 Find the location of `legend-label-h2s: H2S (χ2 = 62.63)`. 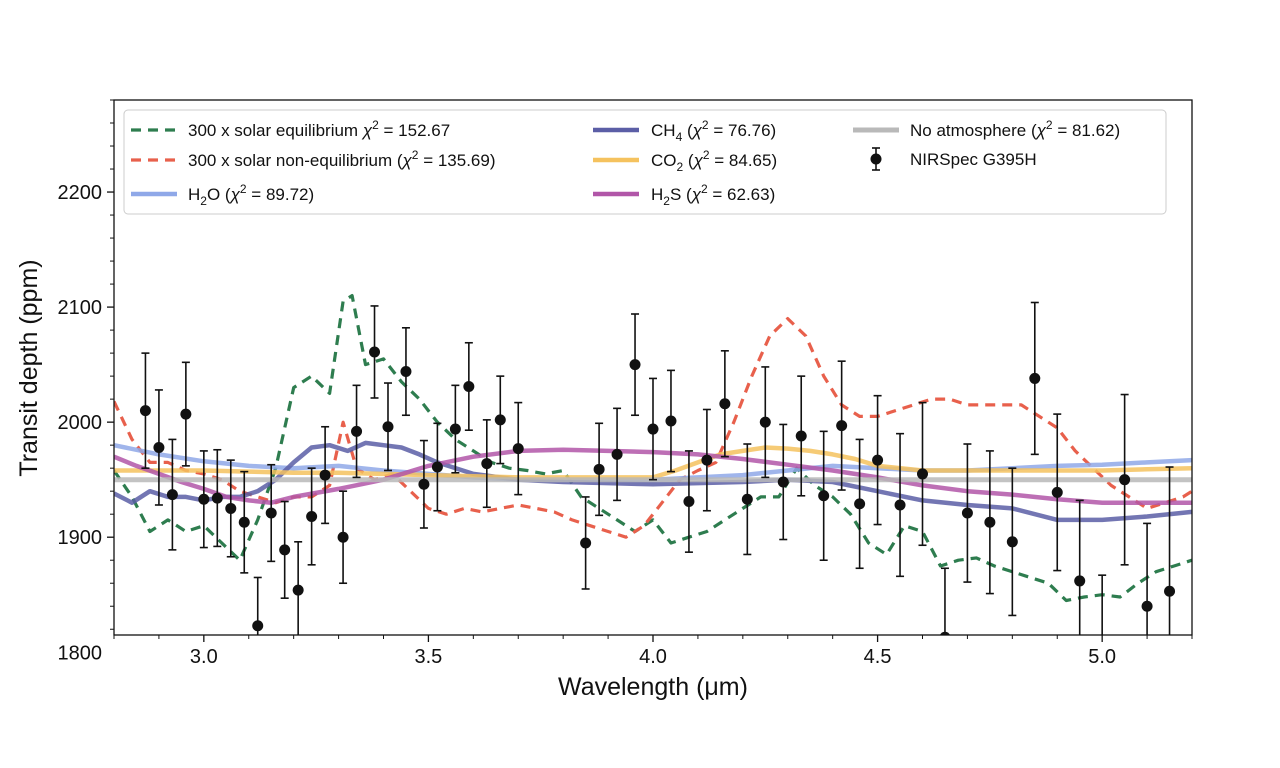

legend-label-h2s: H2S (χ2 = 62.63) is located at coordinates (713, 195).